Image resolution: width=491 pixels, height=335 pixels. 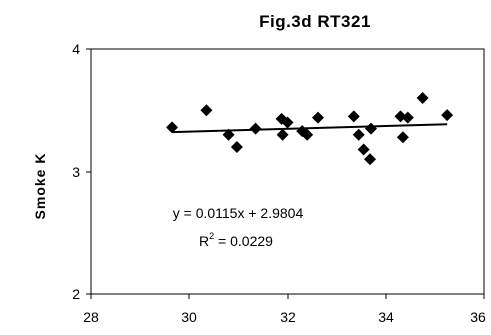 What do you see at coordinates (189, 317) in the screenshot?
I see `x-tick-label: 30` at bounding box center [189, 317].